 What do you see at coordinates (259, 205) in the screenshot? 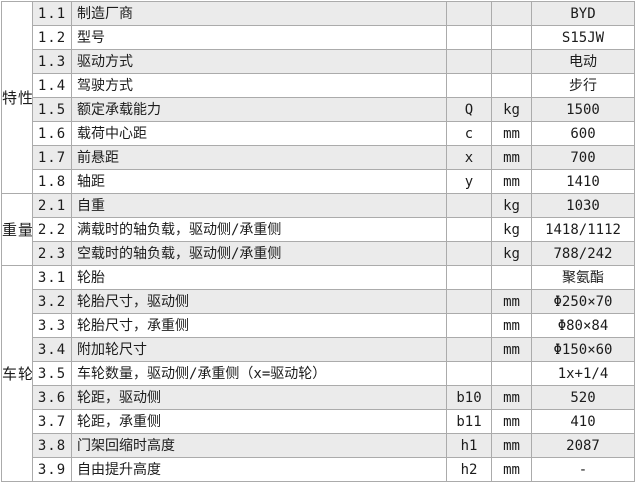
I see `spec-name-cell: 自重` at bounding box center [259, 205].